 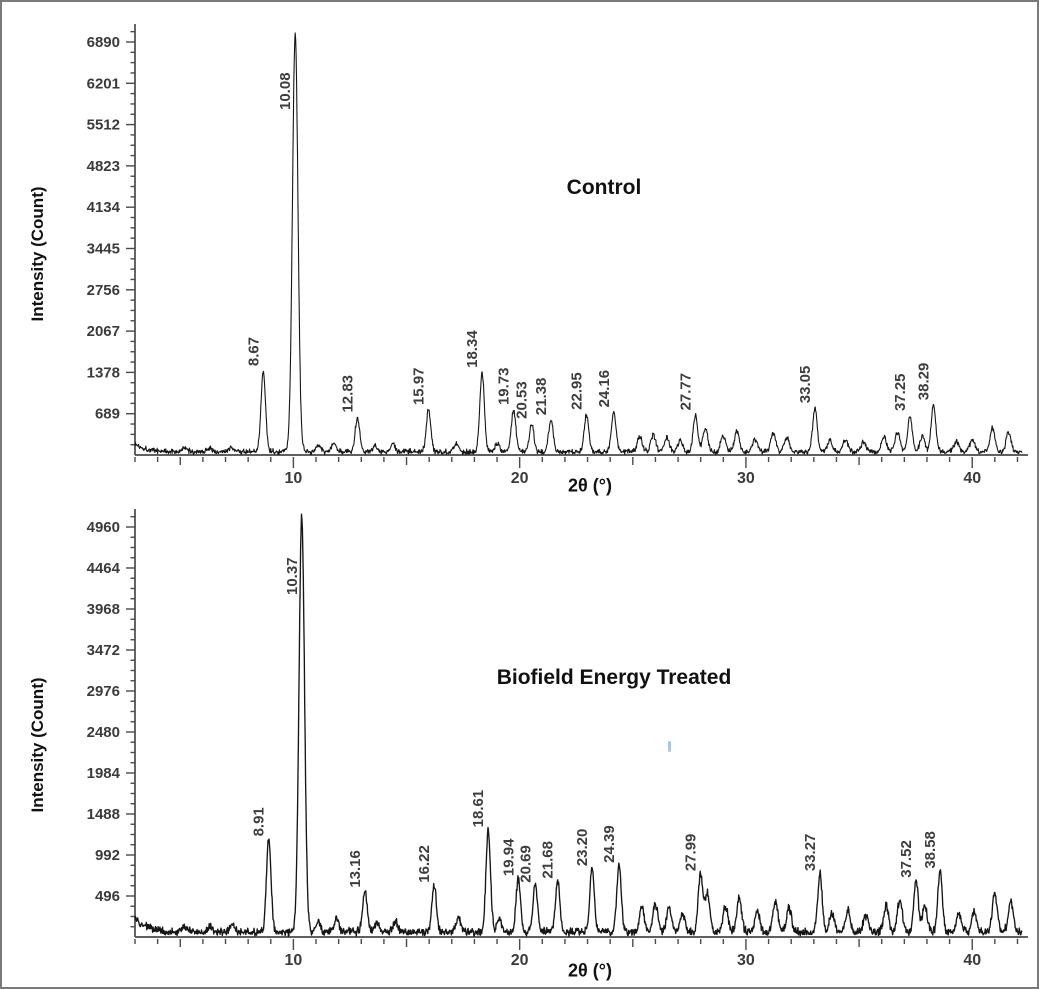 What do you see at coordinates (805, 385) in the screenshot?
I see `peak-label: 33.05` at bounding box center [805, 385].